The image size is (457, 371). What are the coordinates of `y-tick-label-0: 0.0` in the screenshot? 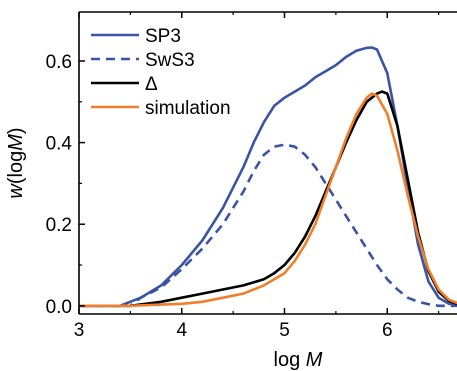 It's located at (59, 307).